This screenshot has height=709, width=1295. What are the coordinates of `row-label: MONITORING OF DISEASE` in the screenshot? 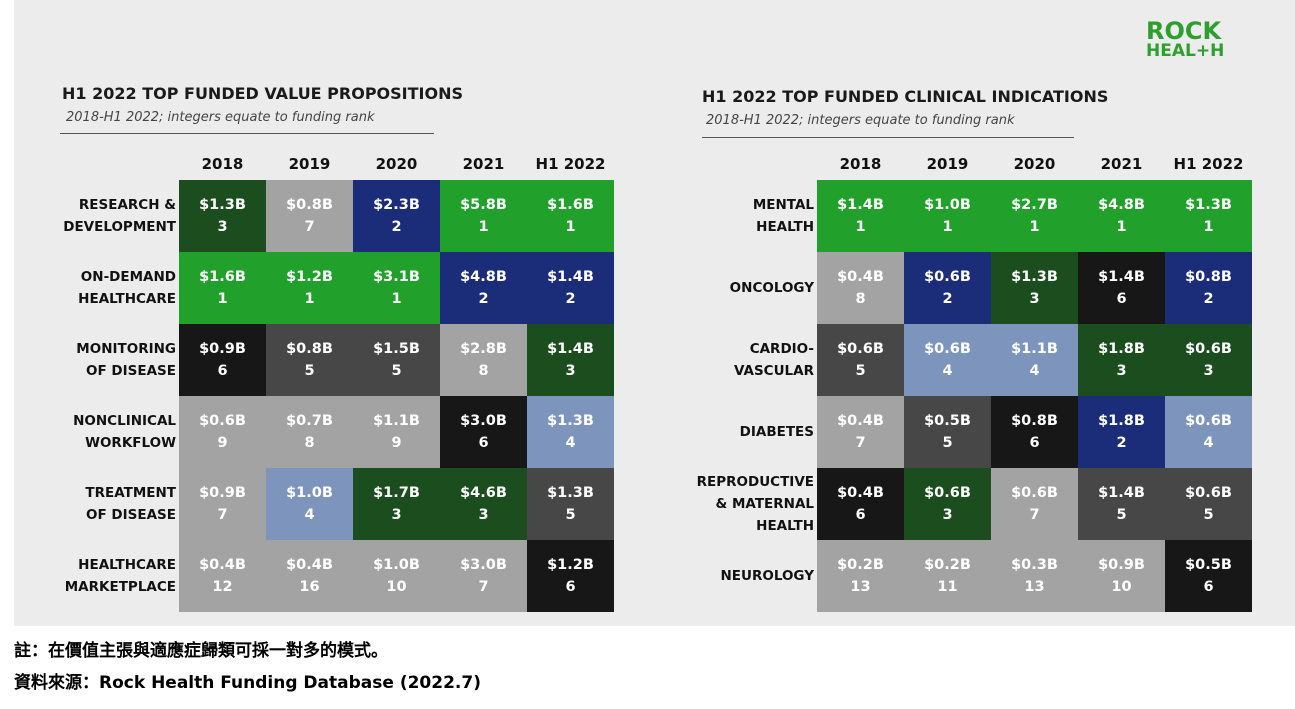 It's located at (91, 360).